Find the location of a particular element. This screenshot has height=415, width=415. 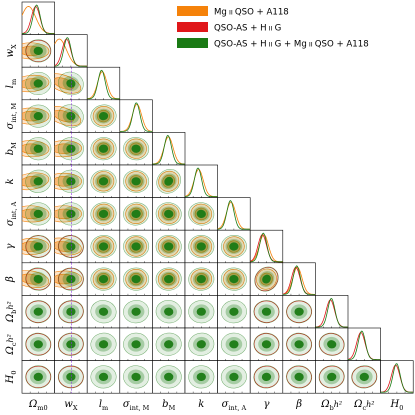

x-label-h-0: H0 is located at coordinates (396, 405).